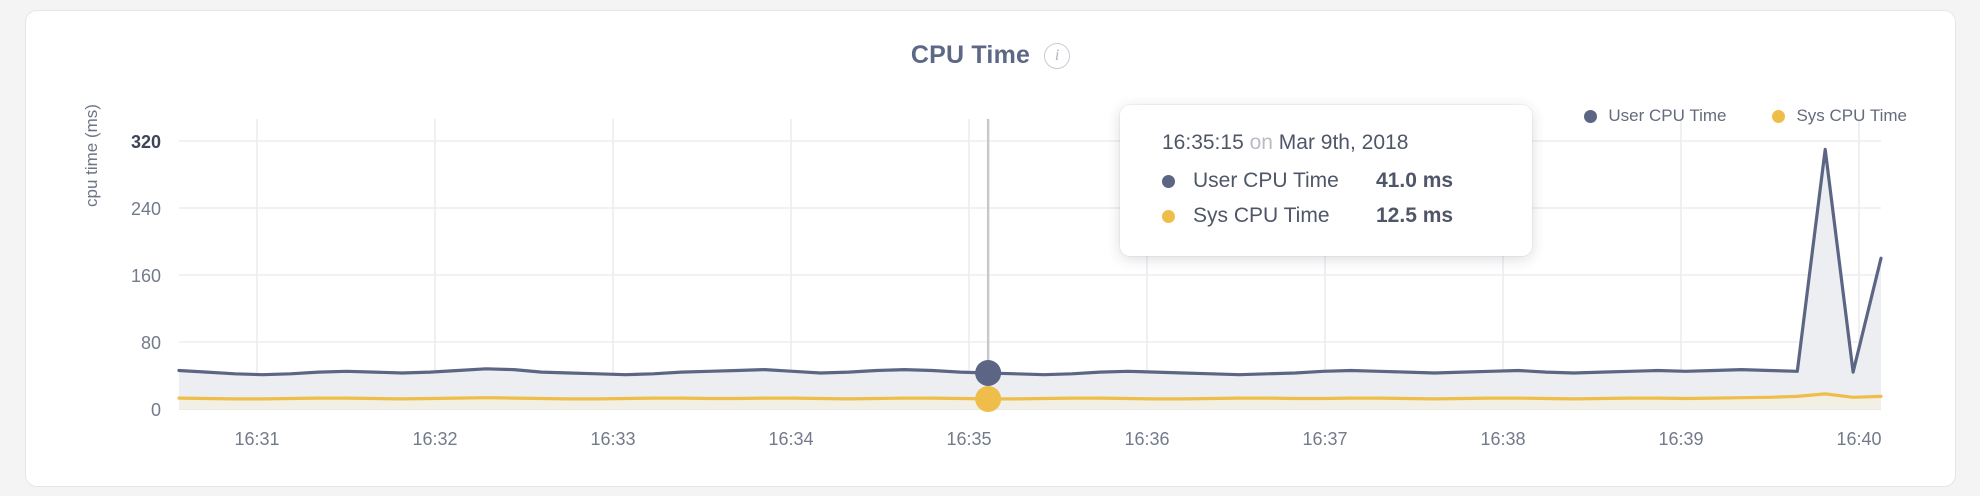  Describe the element at coordinates (612, 439) in the screenshot. I see `svg-text: 16:33` at that location.